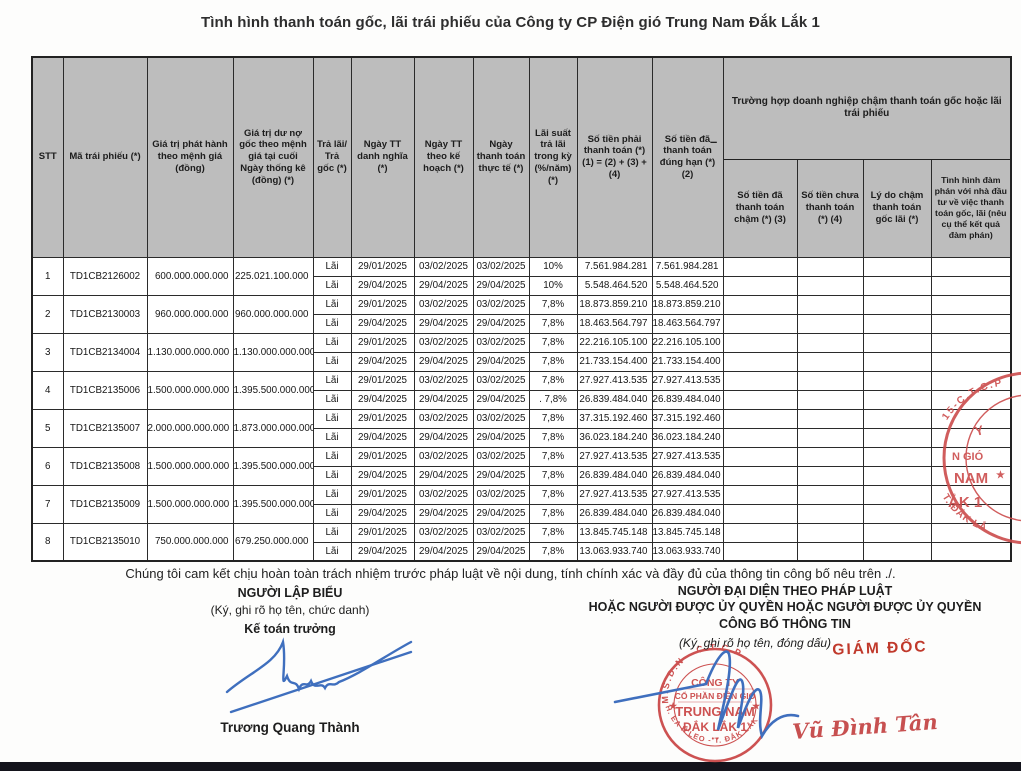 The height and width of the screenshot is (771, 1021). What do you see at coordinates (687, 551) in the screenshot?
I see `payment-paid: 13.063.933.740` at bounding box center [687, 551].